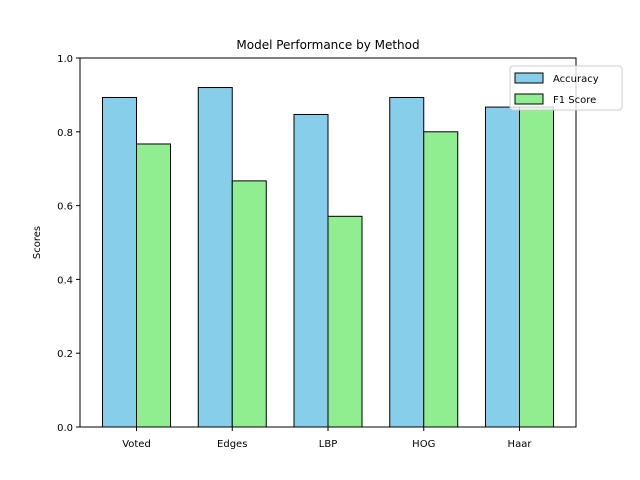  I want to click on legend-swatch-f1-score, so click(529, 99).